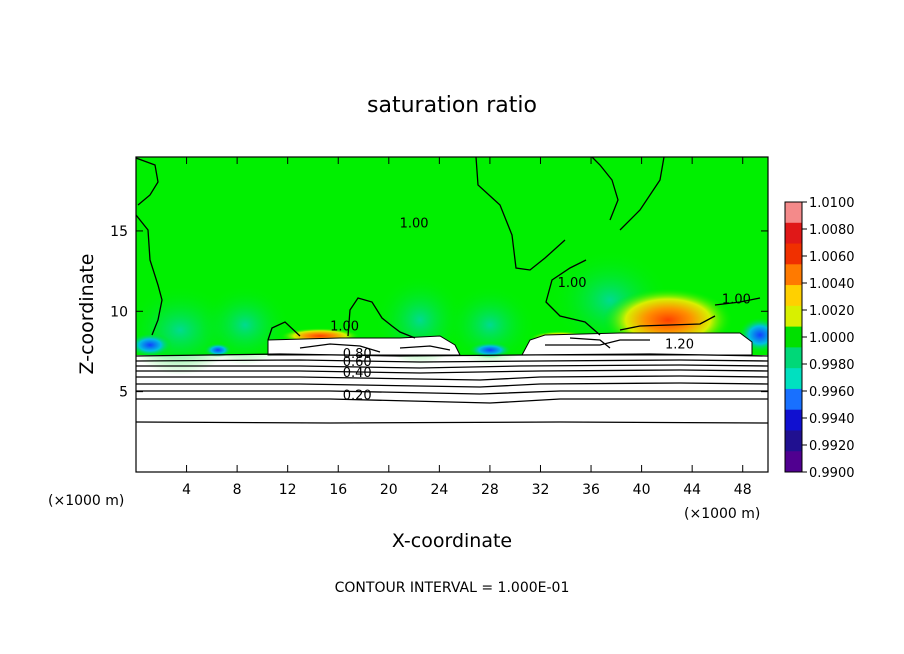  Describe the element at coordinates (237, 490) in the screenshot. I see `x-tick-label: 8` at that location.